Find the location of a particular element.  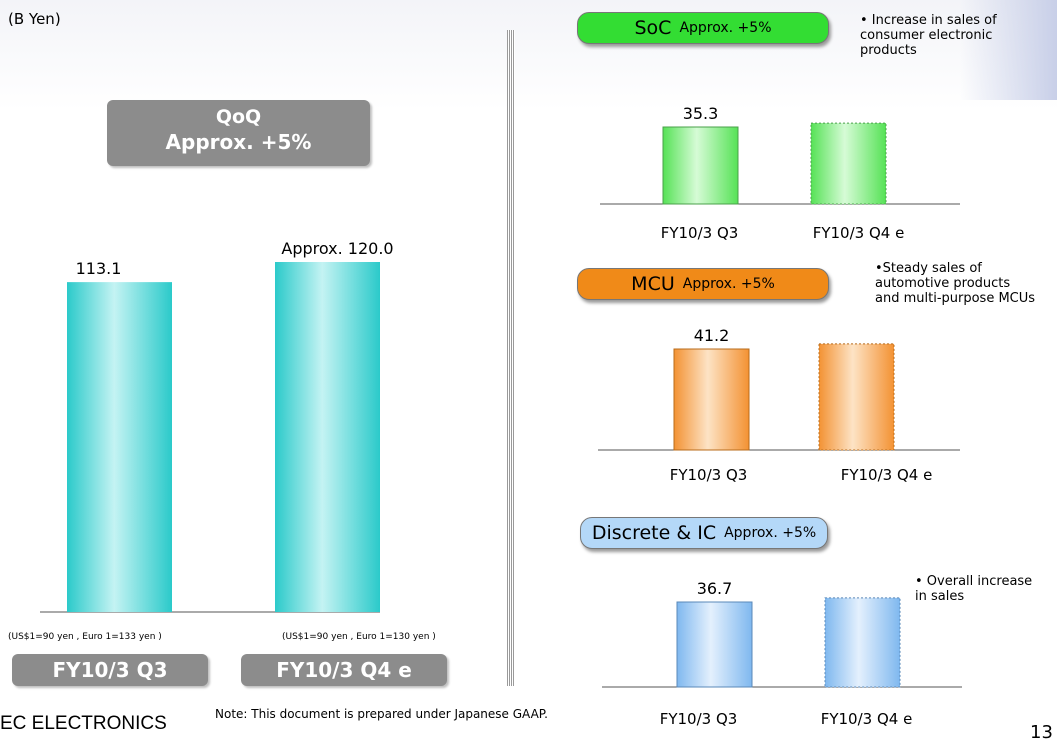

page-number: 13 is located at coordinates (1041, 732).